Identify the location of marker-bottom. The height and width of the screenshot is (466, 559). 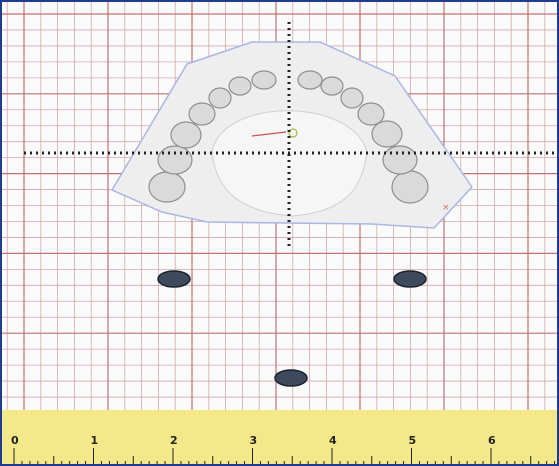
(291, 378).